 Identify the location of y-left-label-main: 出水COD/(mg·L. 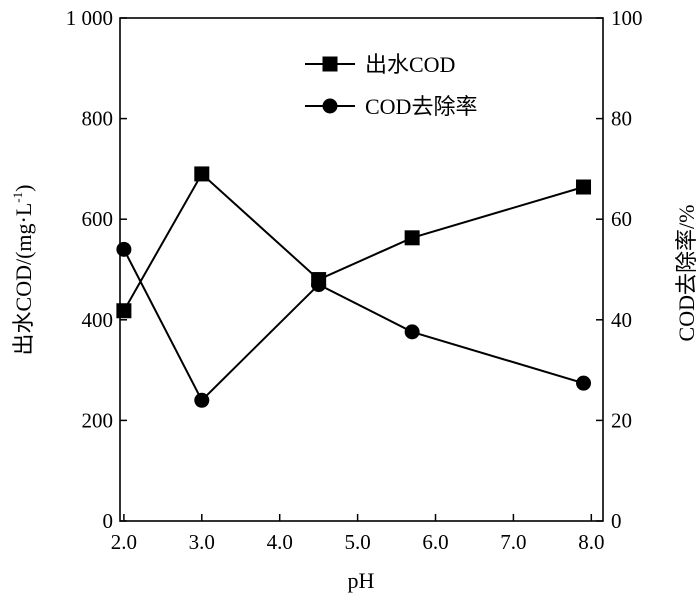
(23, 279).